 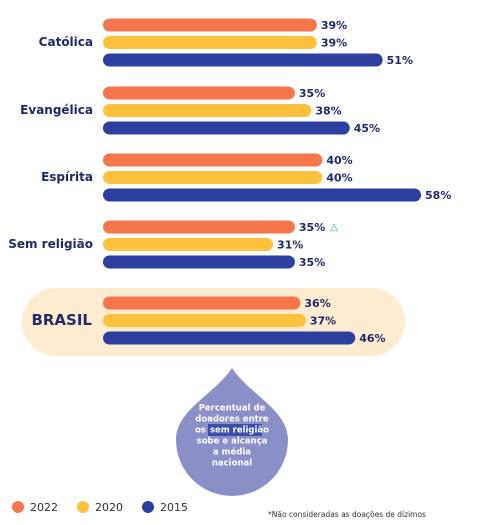 I want to click on callout-text: a média, so click(x=232, y=452).